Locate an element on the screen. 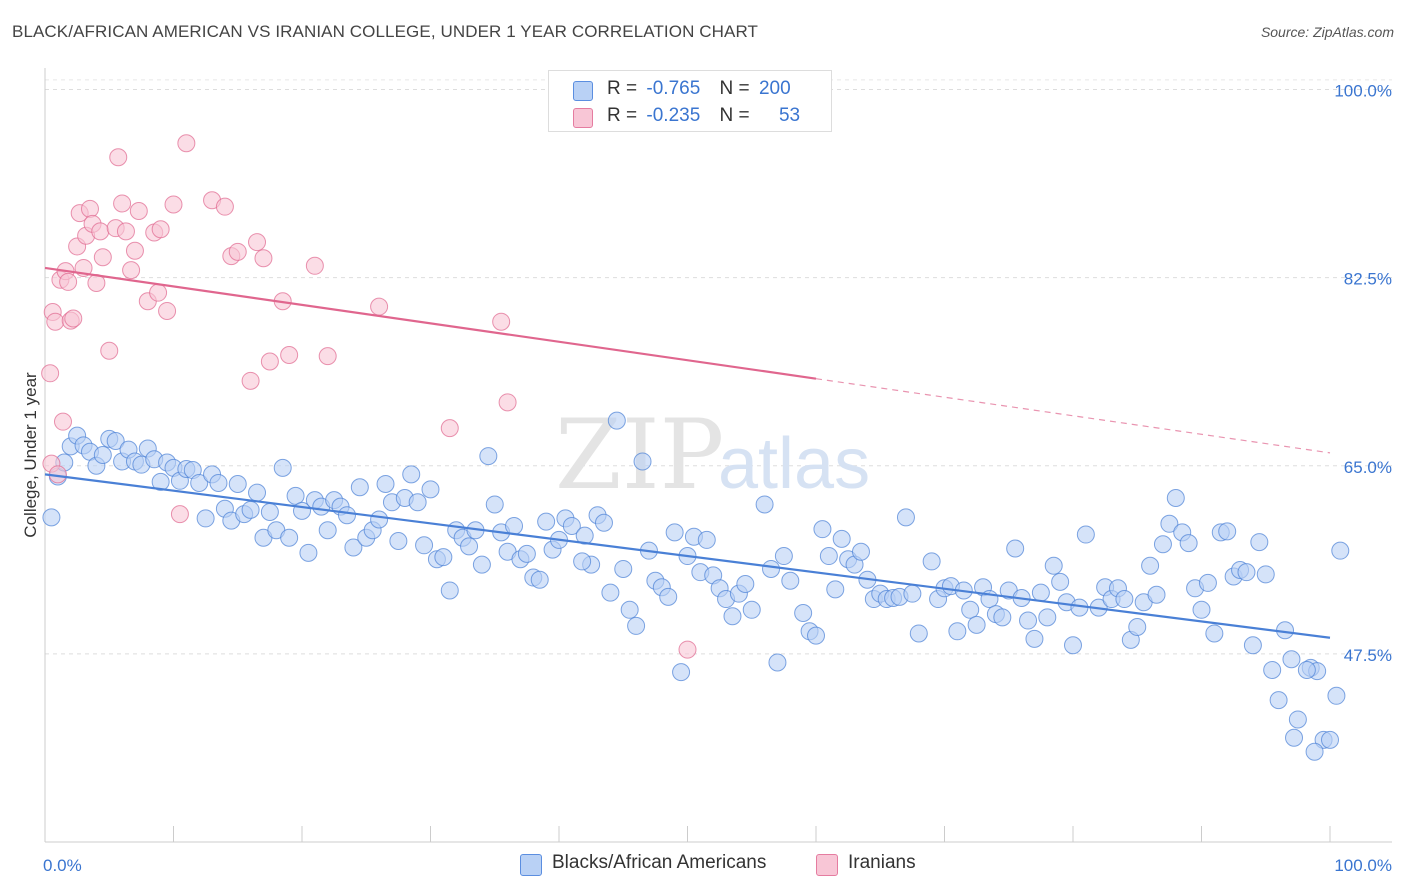  y-tick-label: 65.0% is located at coordinates (1368, 467).